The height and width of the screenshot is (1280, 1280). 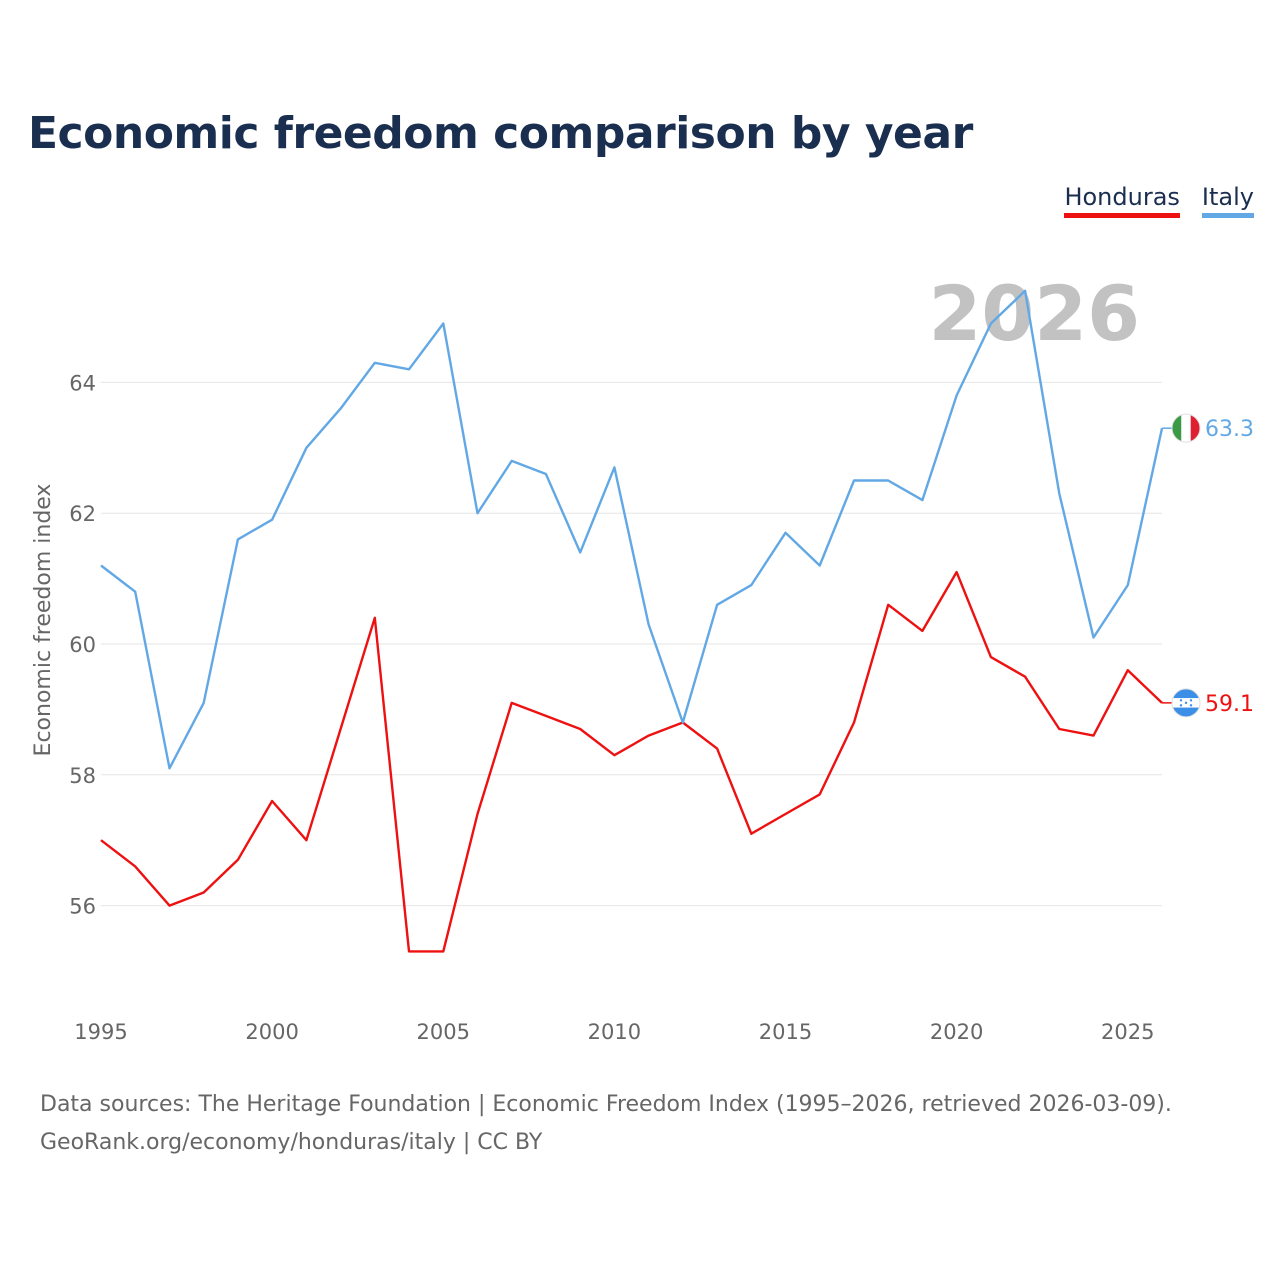 What do you see at coordinates (1186, 703) in the screenshot?
I see `honduras-flag-icon` at bounding box center [1186, 703].